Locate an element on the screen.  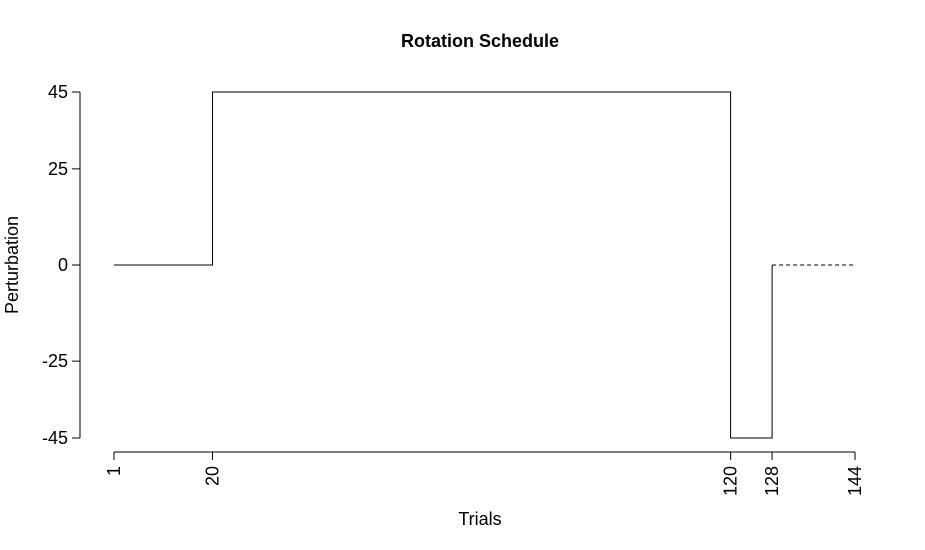
y-tick-label: -25 is located at coordinates (55, 361).